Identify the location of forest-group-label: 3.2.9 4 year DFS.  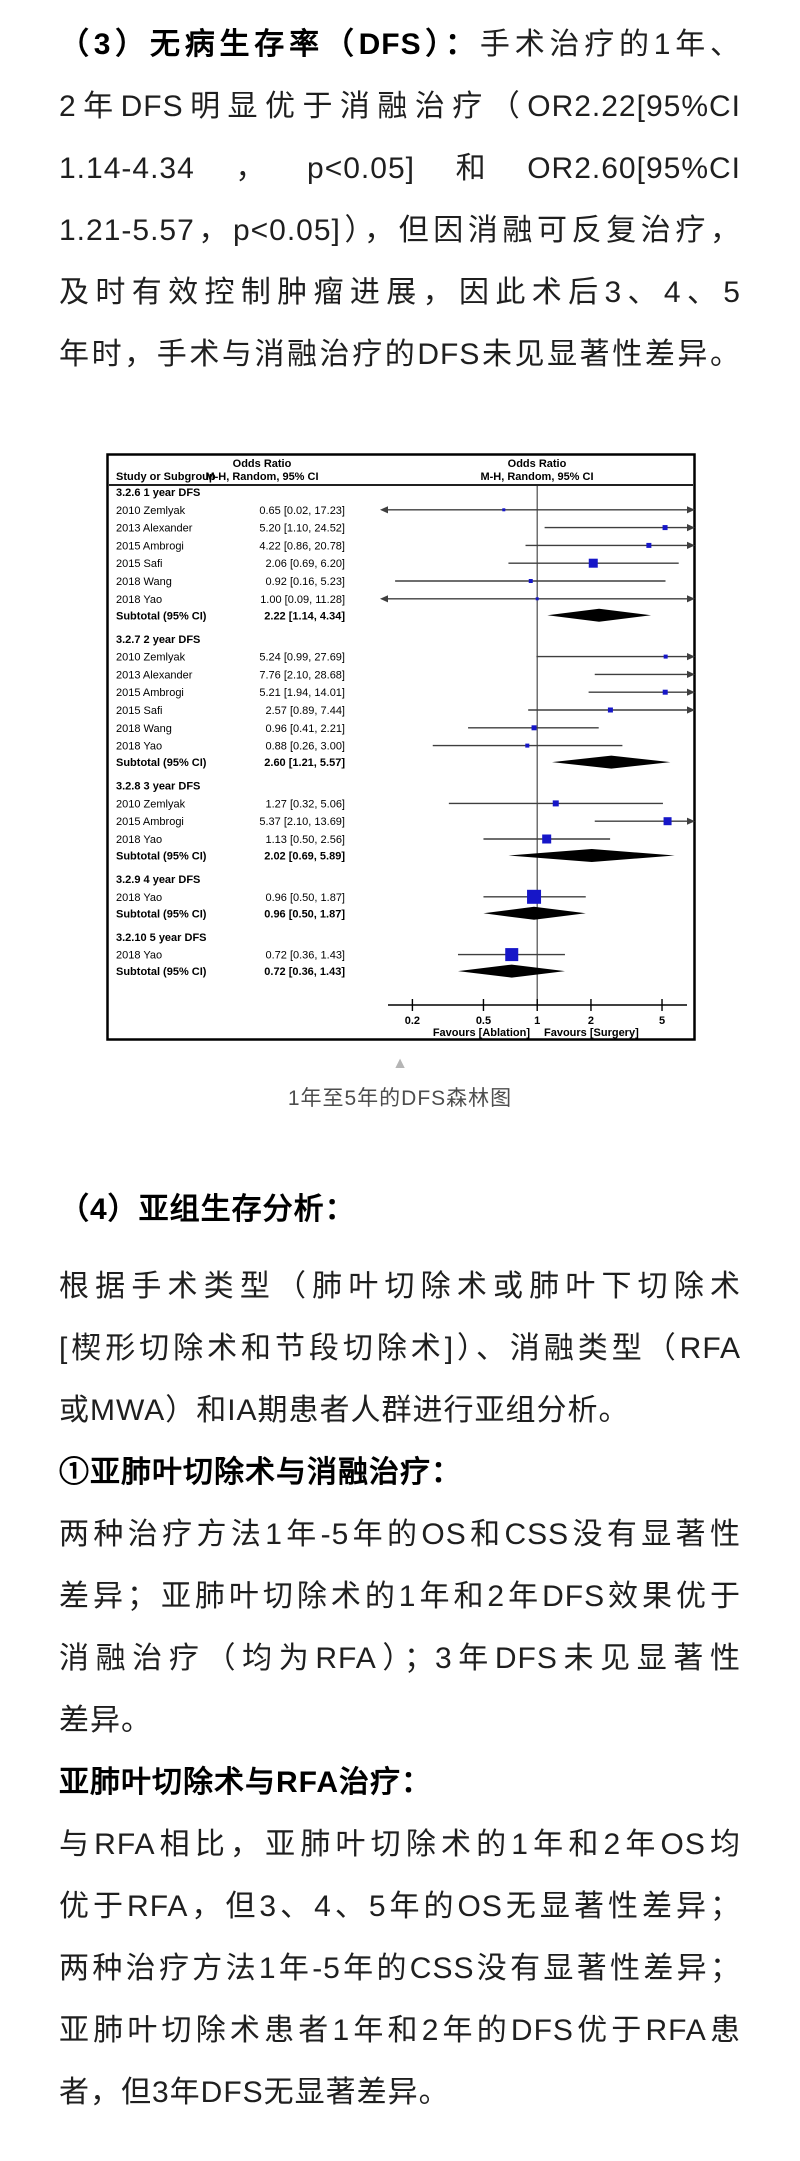
(158, 880).